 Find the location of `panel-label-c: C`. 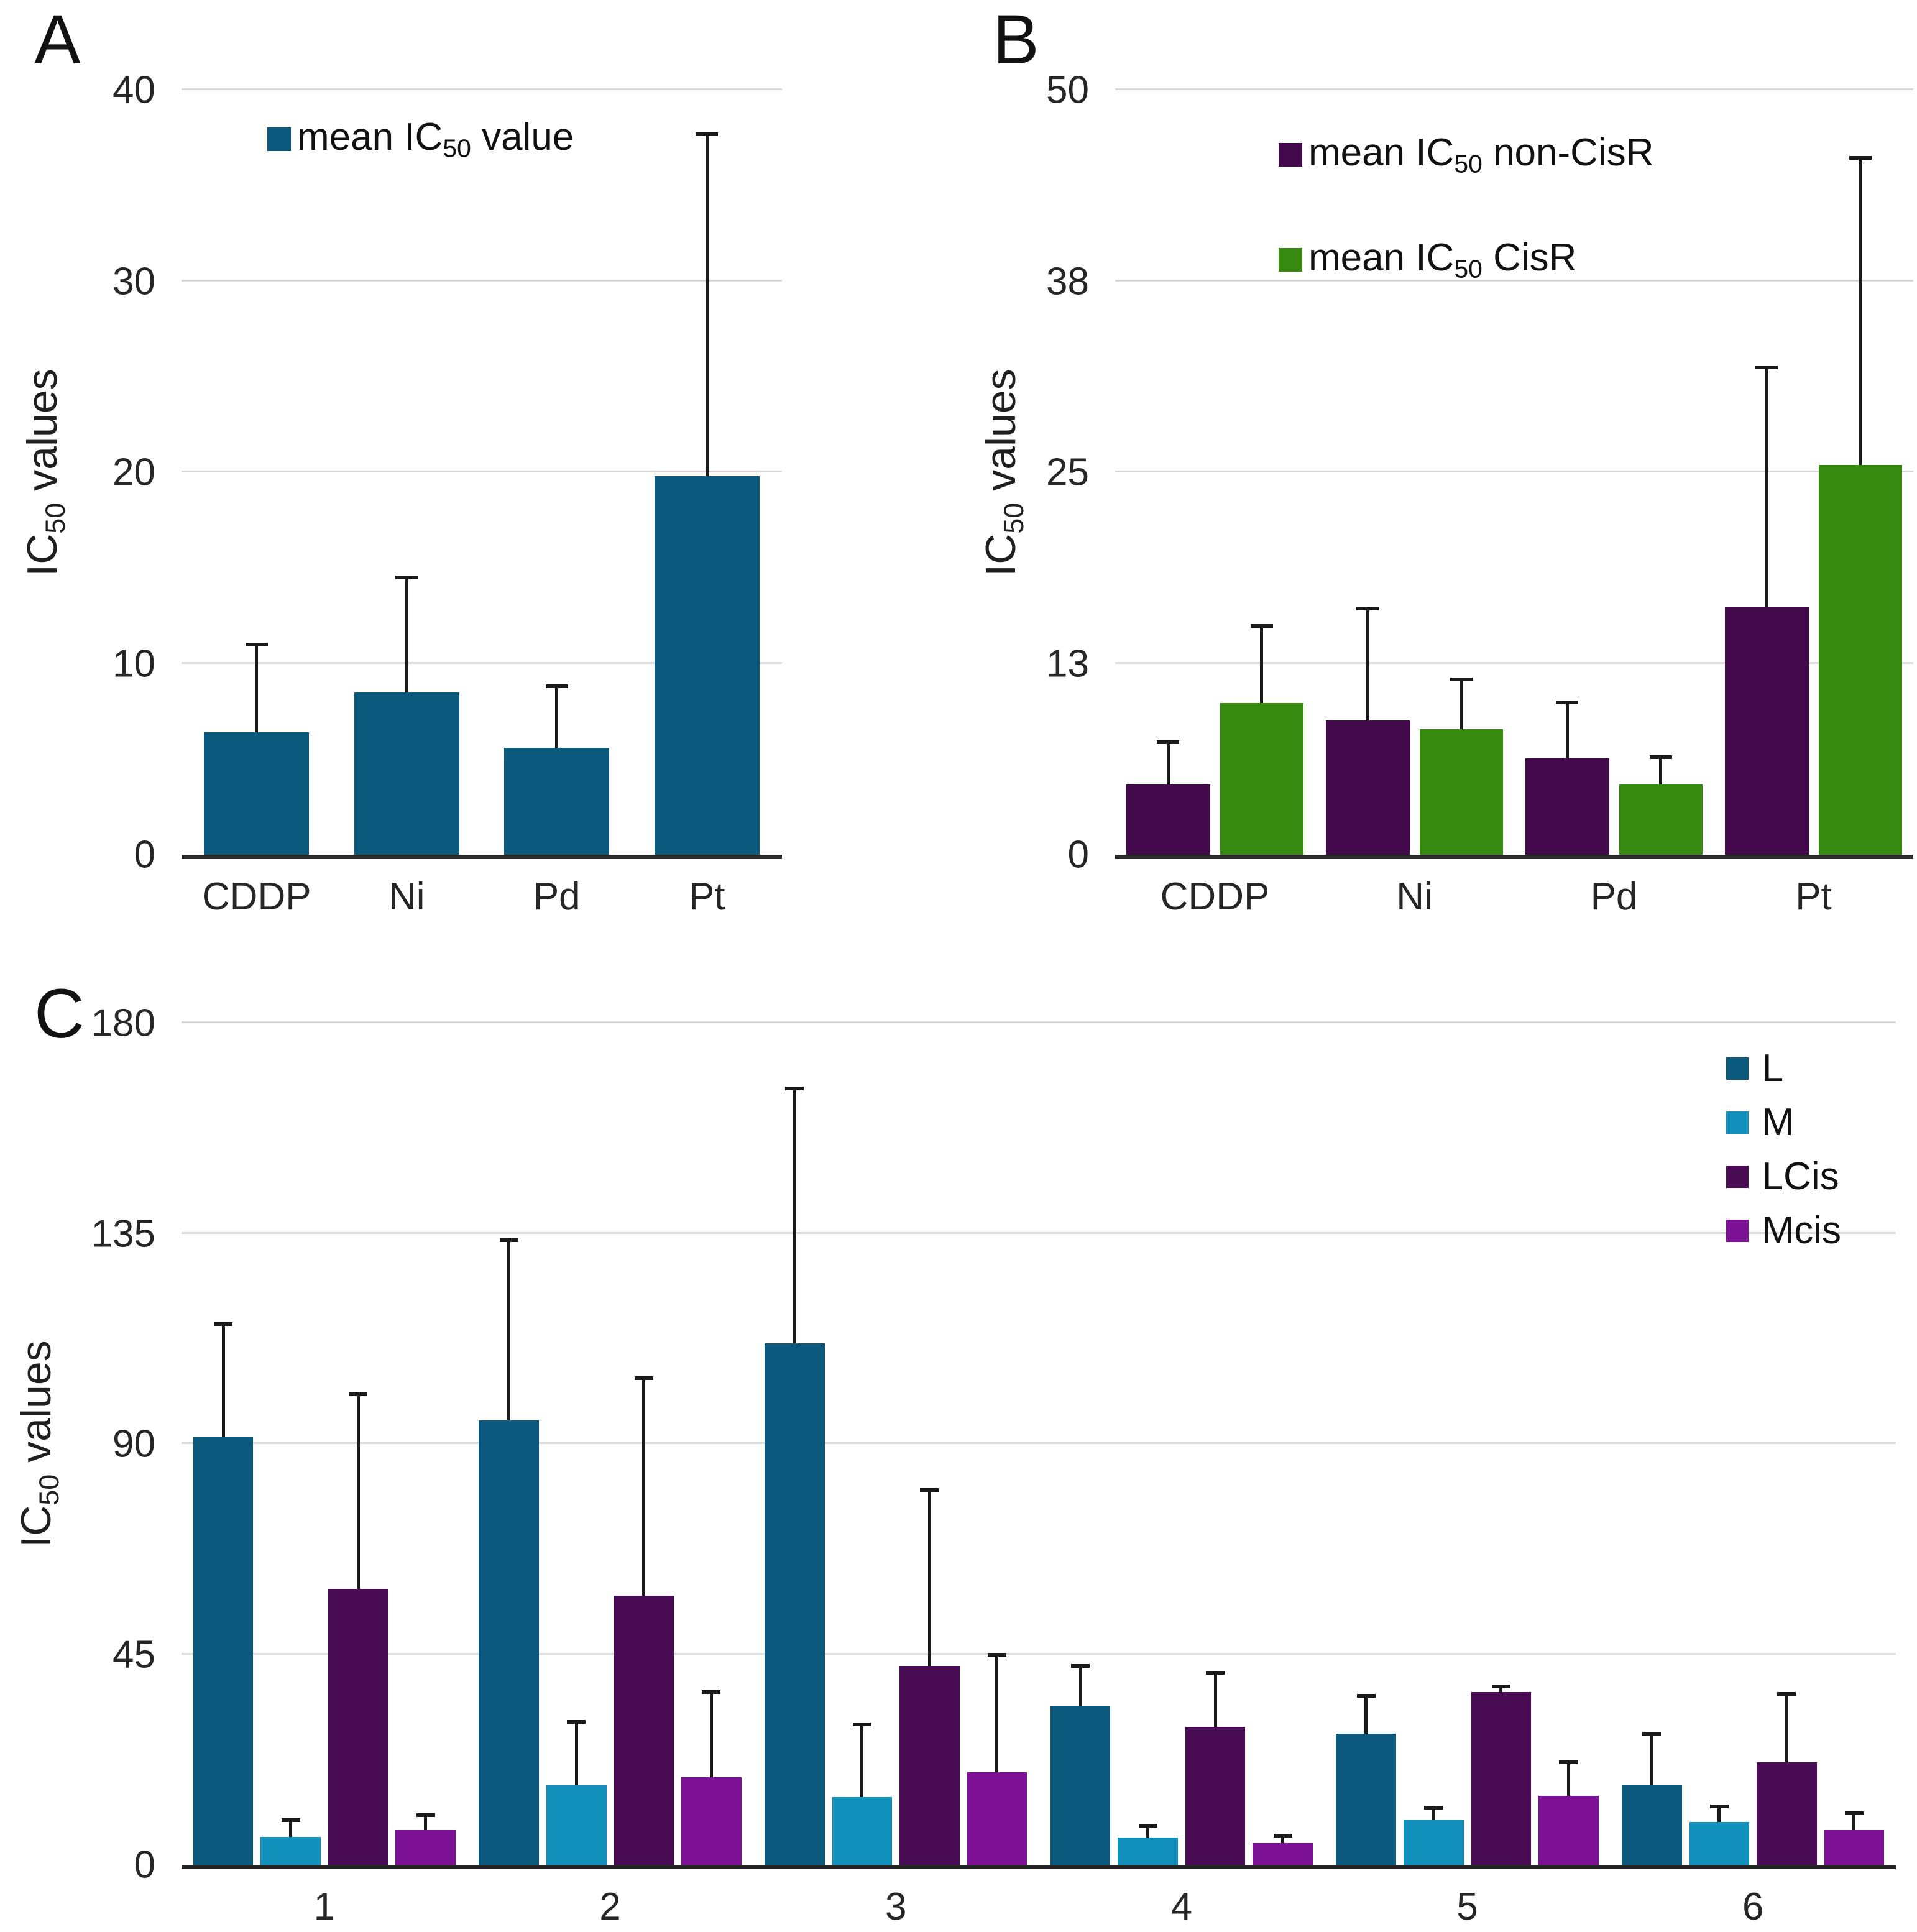

panel-label-c: C is located at coordinates (59, 1013).